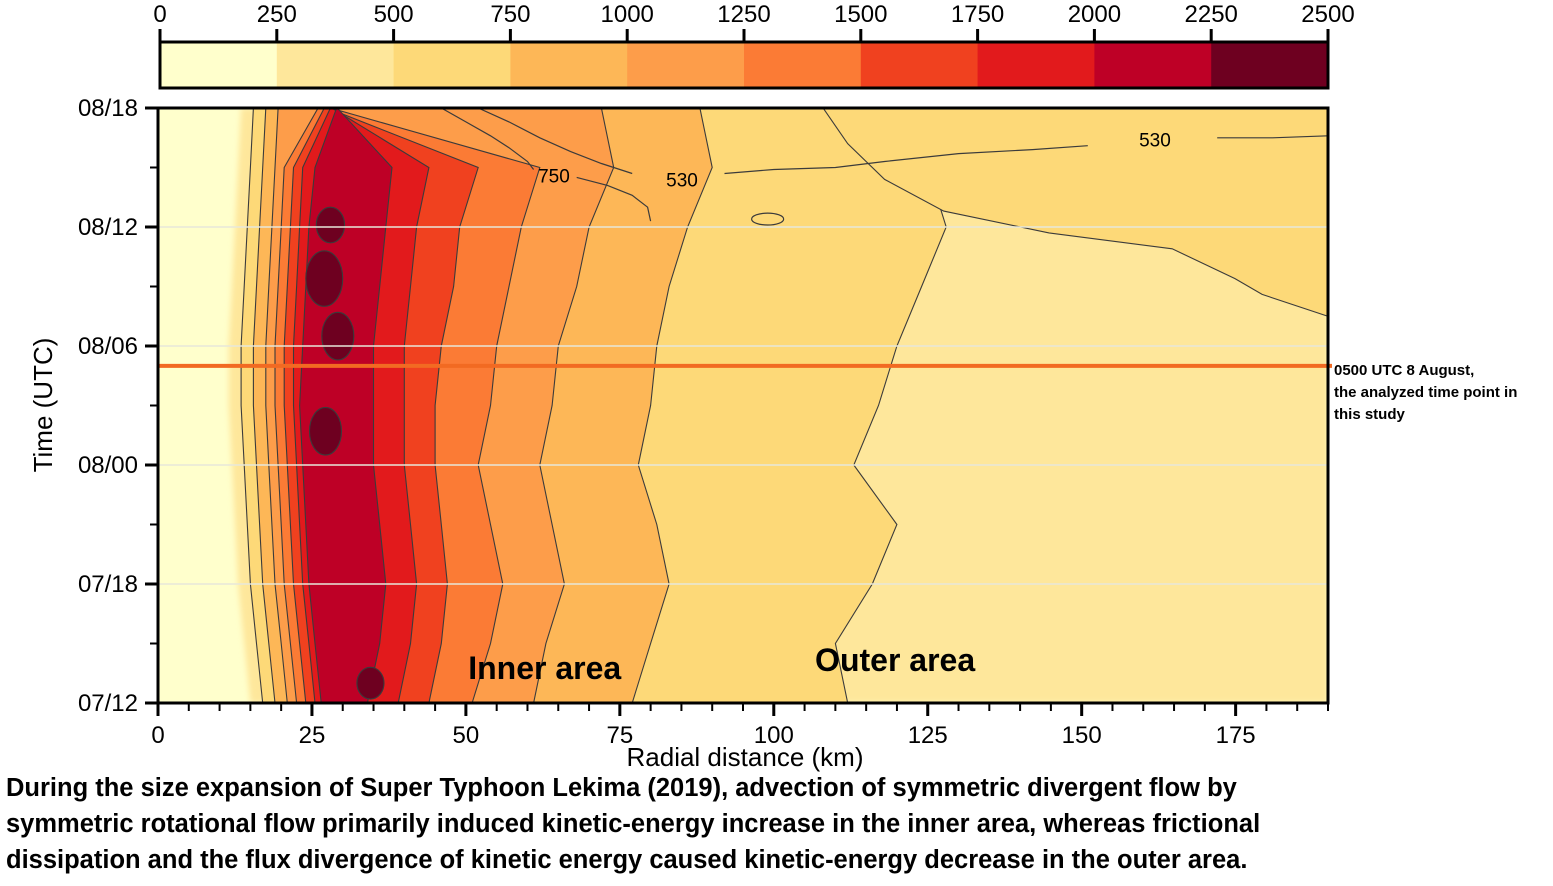 The image size is (1553, 886). I want to click on contour-line-labels: 750 530 530, so click(854, 161).